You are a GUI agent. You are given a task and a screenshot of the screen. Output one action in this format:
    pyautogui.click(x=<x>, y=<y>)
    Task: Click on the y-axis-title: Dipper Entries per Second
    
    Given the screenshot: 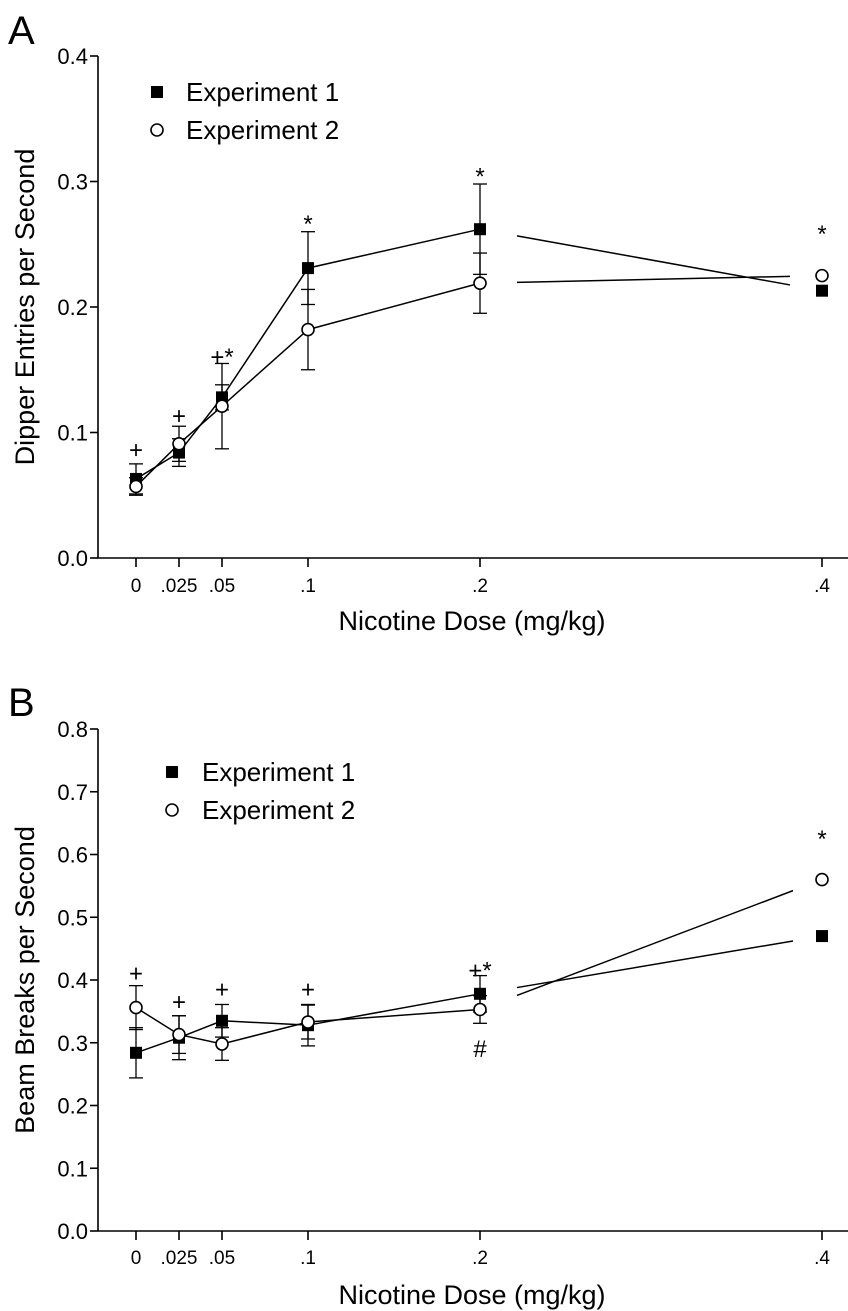 What is the action you would take?
    pyautogui.click(x=25, y=307)
    